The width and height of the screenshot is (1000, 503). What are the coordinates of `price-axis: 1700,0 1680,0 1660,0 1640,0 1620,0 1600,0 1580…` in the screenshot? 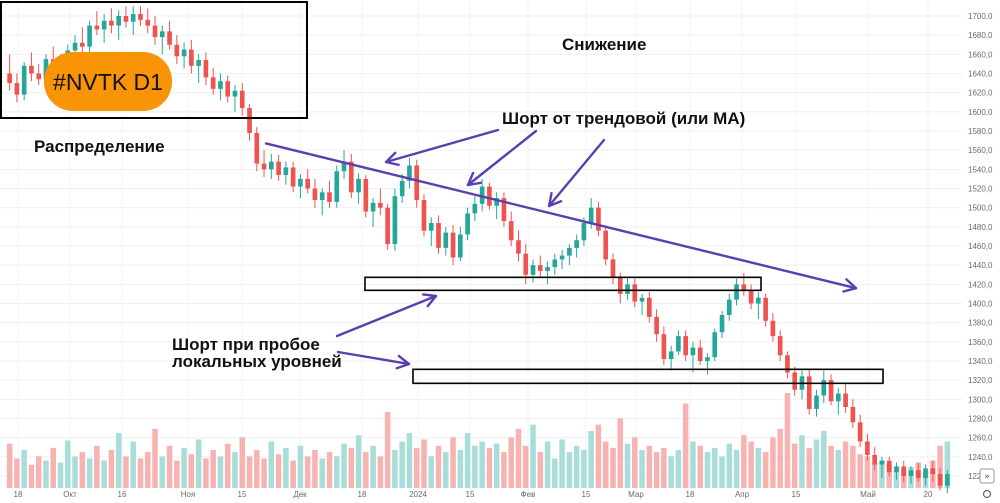 It's located at (980, 246).